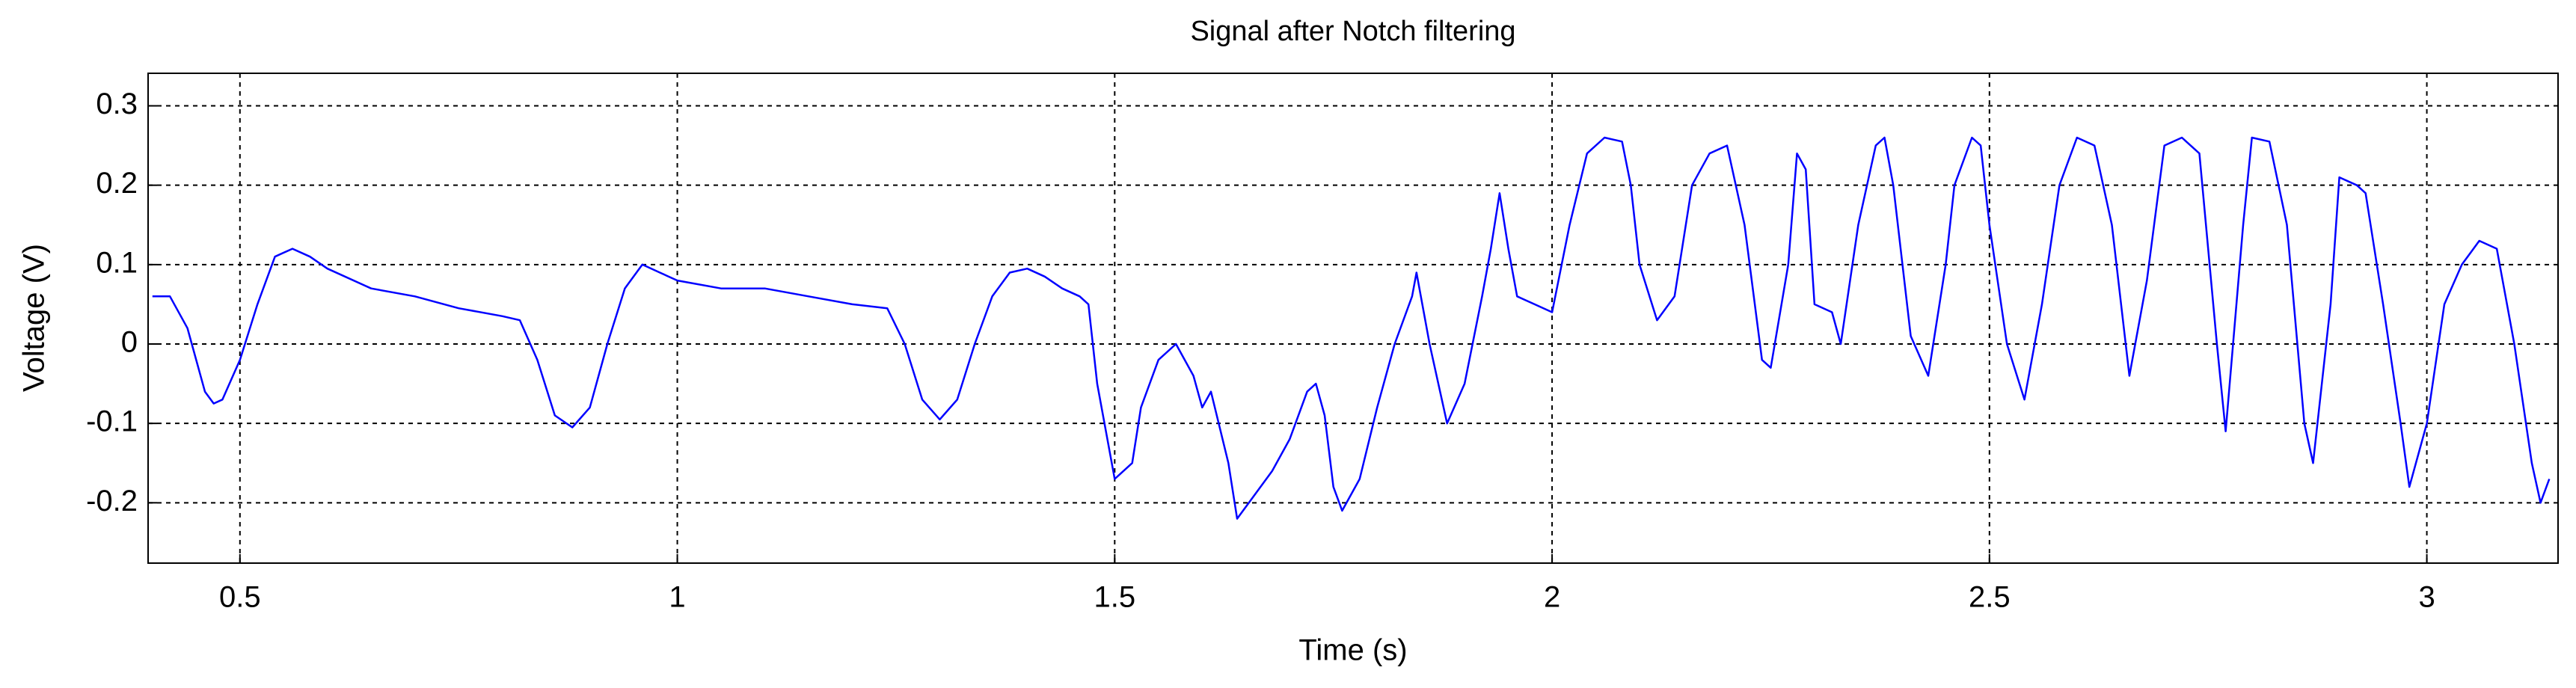 The width and height of the screenshot is (2576, 688). What do you see at coordinates (112, 421) in the screenshot?
I see `y-tick-label: -0.1` at bounding box center [112, 421].